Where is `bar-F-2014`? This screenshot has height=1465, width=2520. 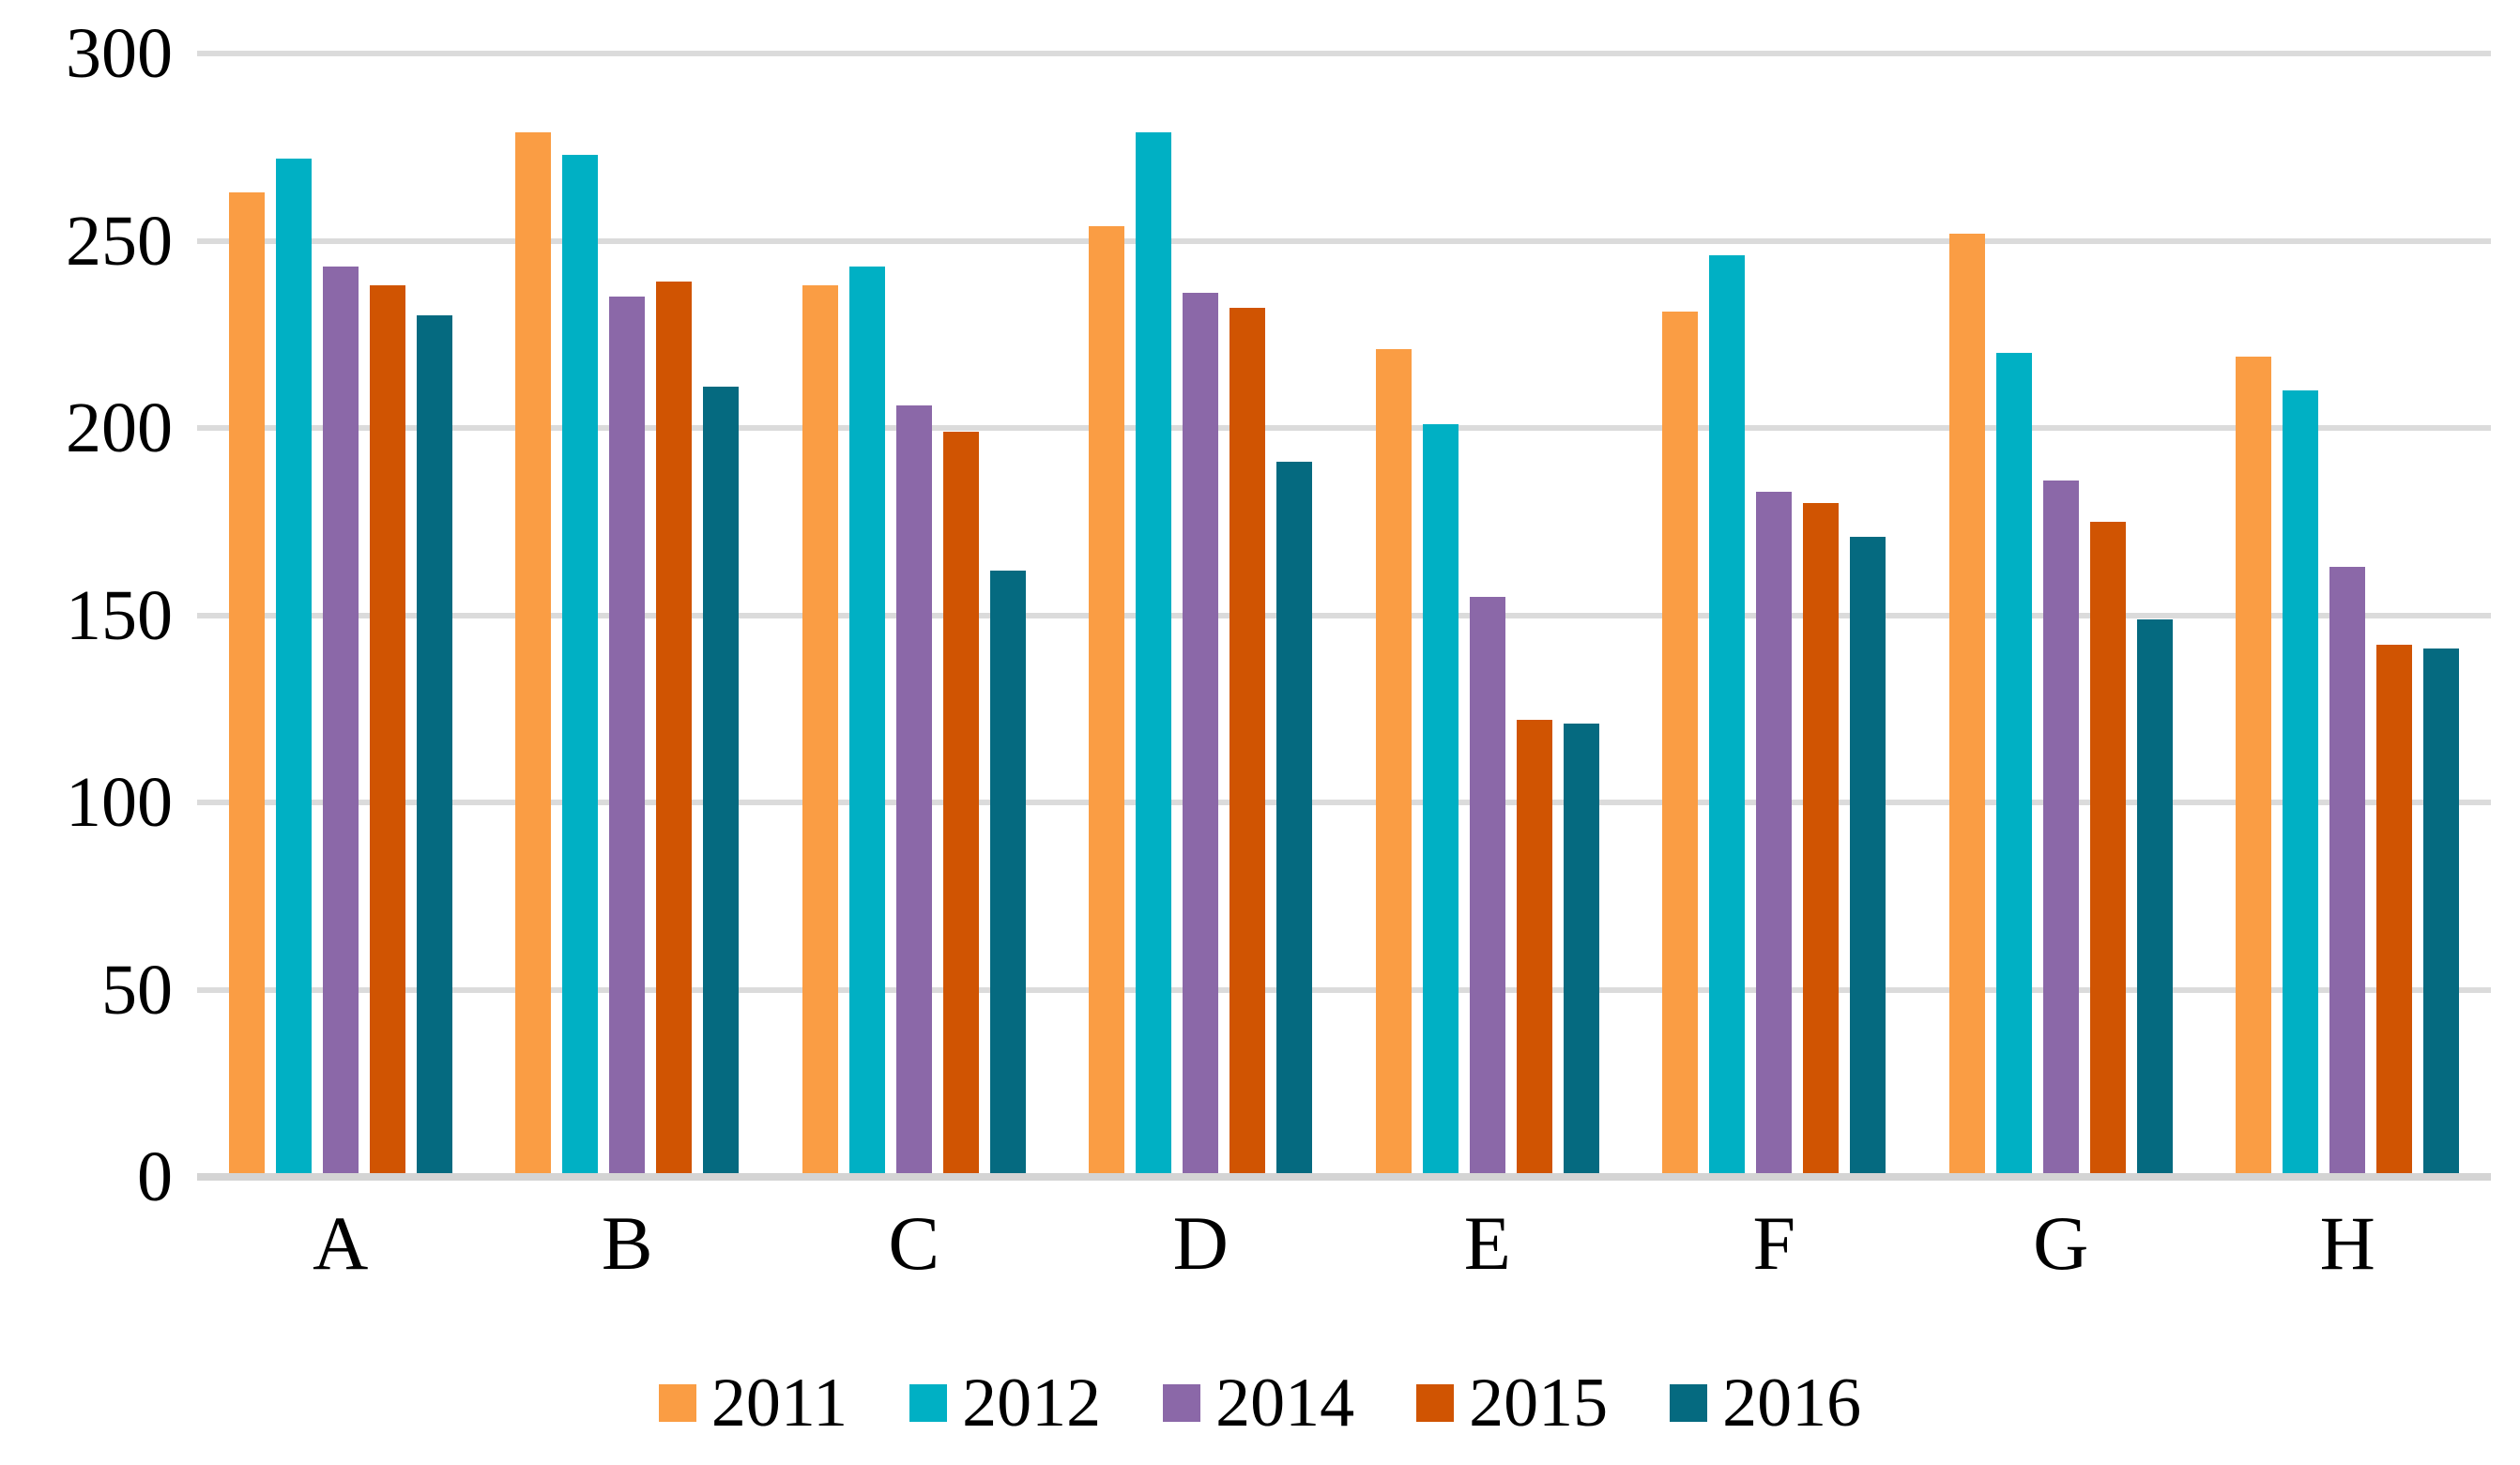 bar-F-2014 is located at coordinates (1774, 834).